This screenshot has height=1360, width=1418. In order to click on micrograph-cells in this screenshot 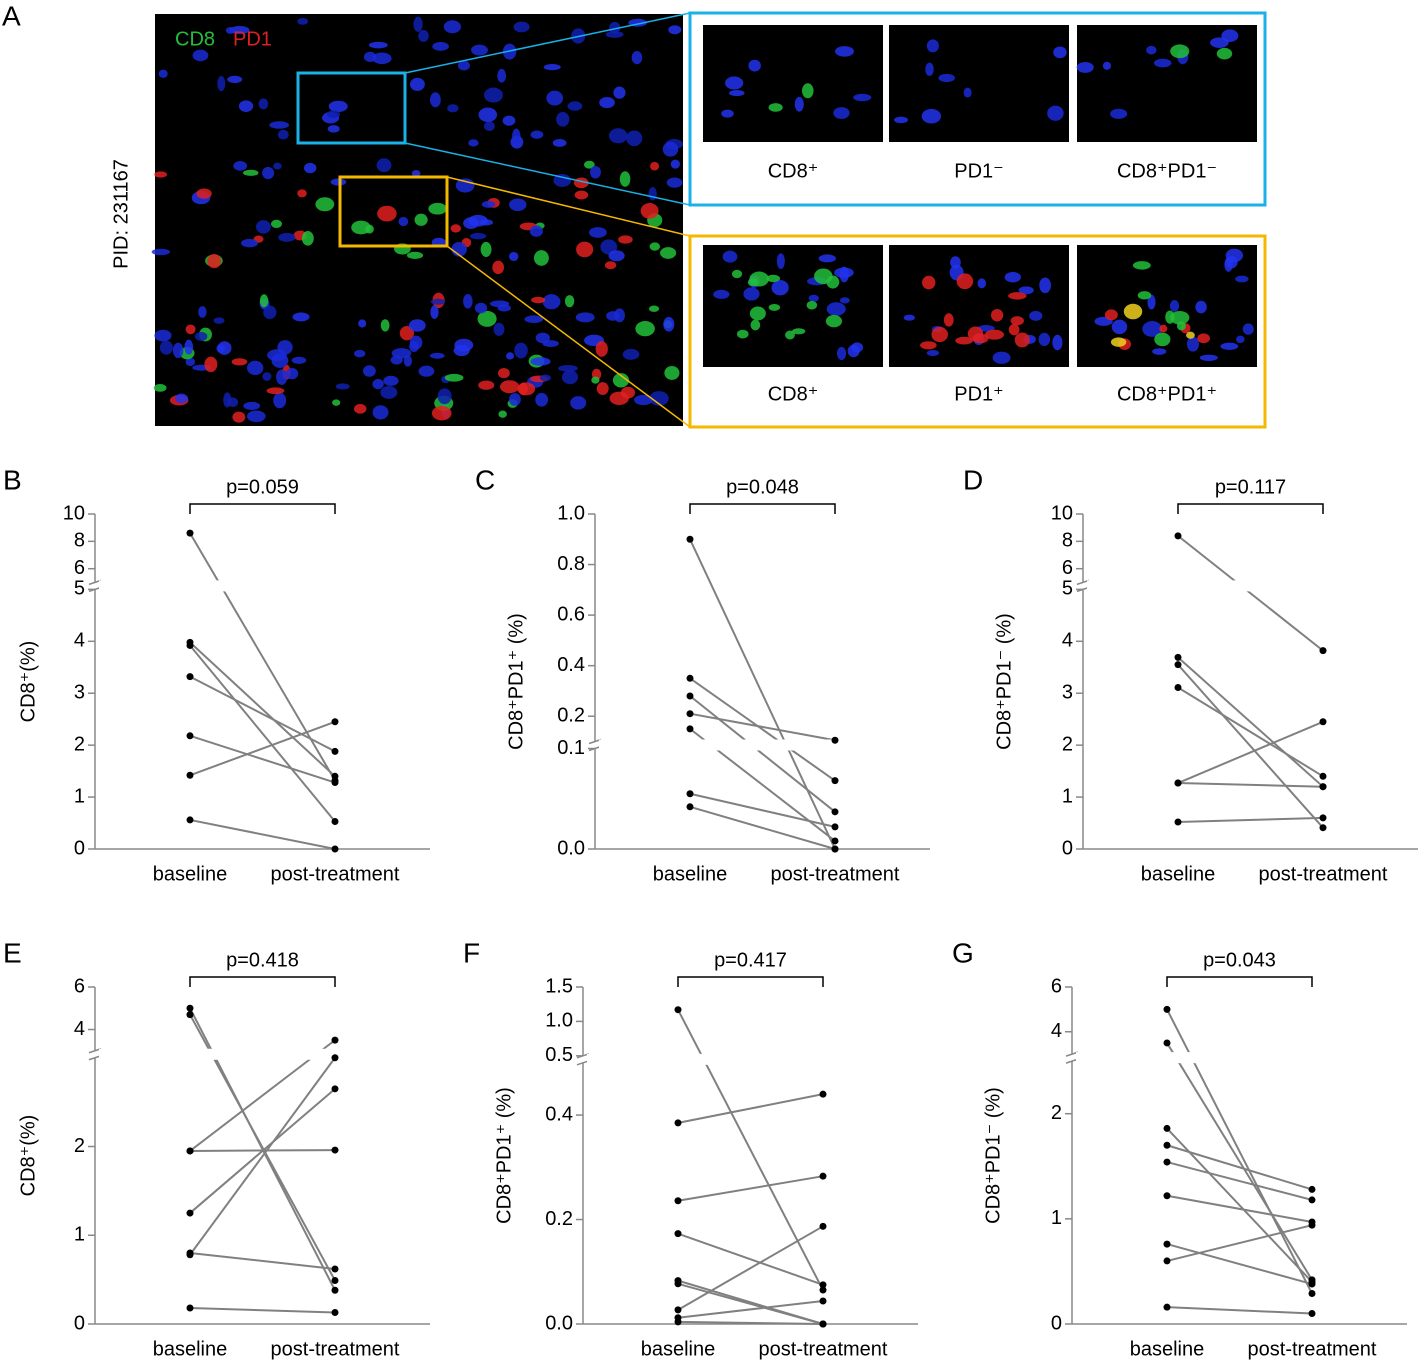, I will do `click(417, 219)`.